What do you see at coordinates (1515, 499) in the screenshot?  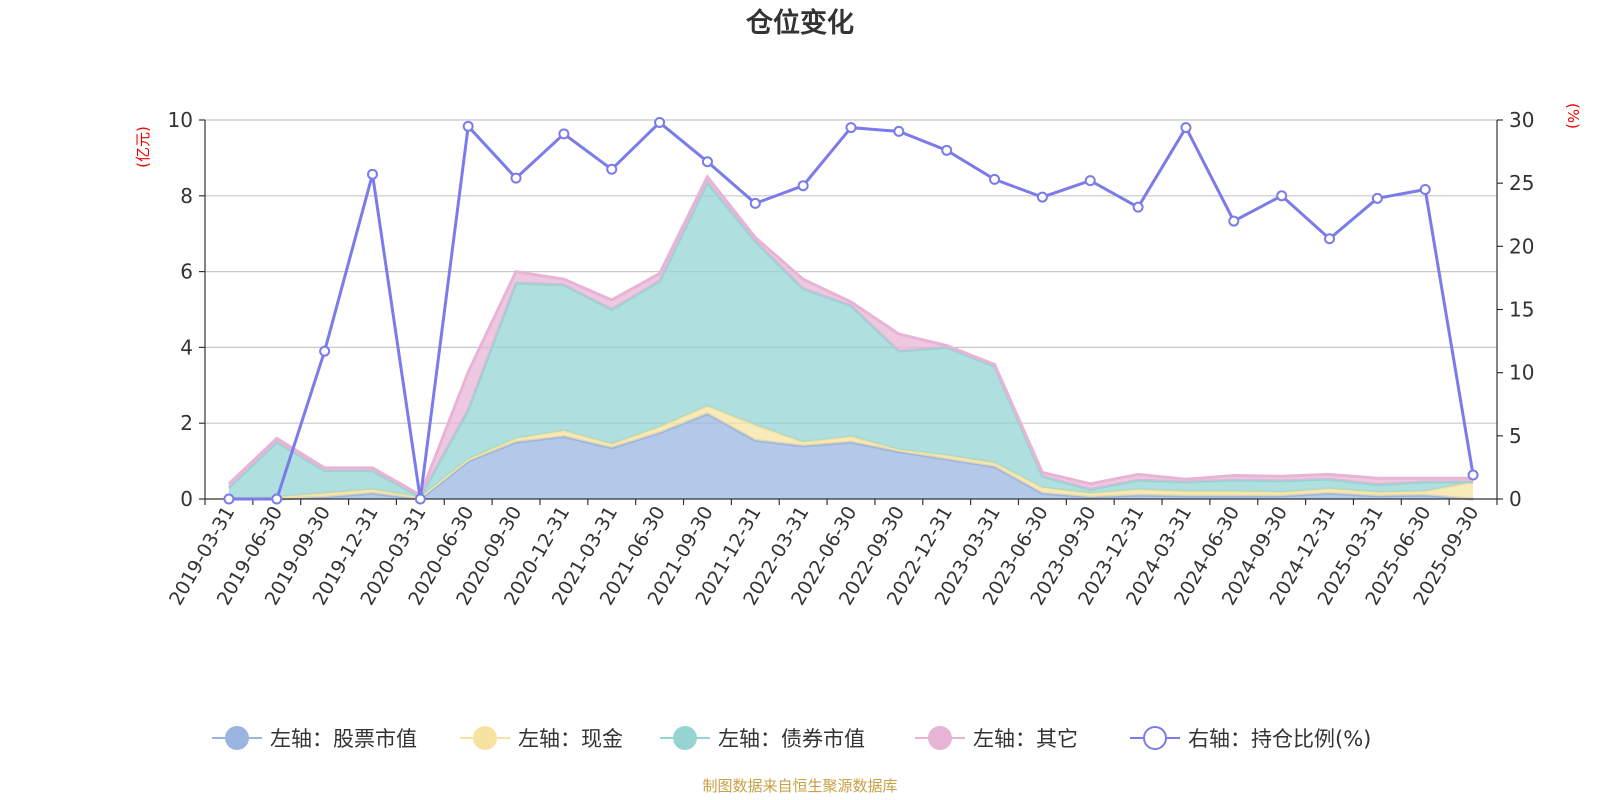 I see `right-tick-label-0: 0` at bounding box center [1515, 499].